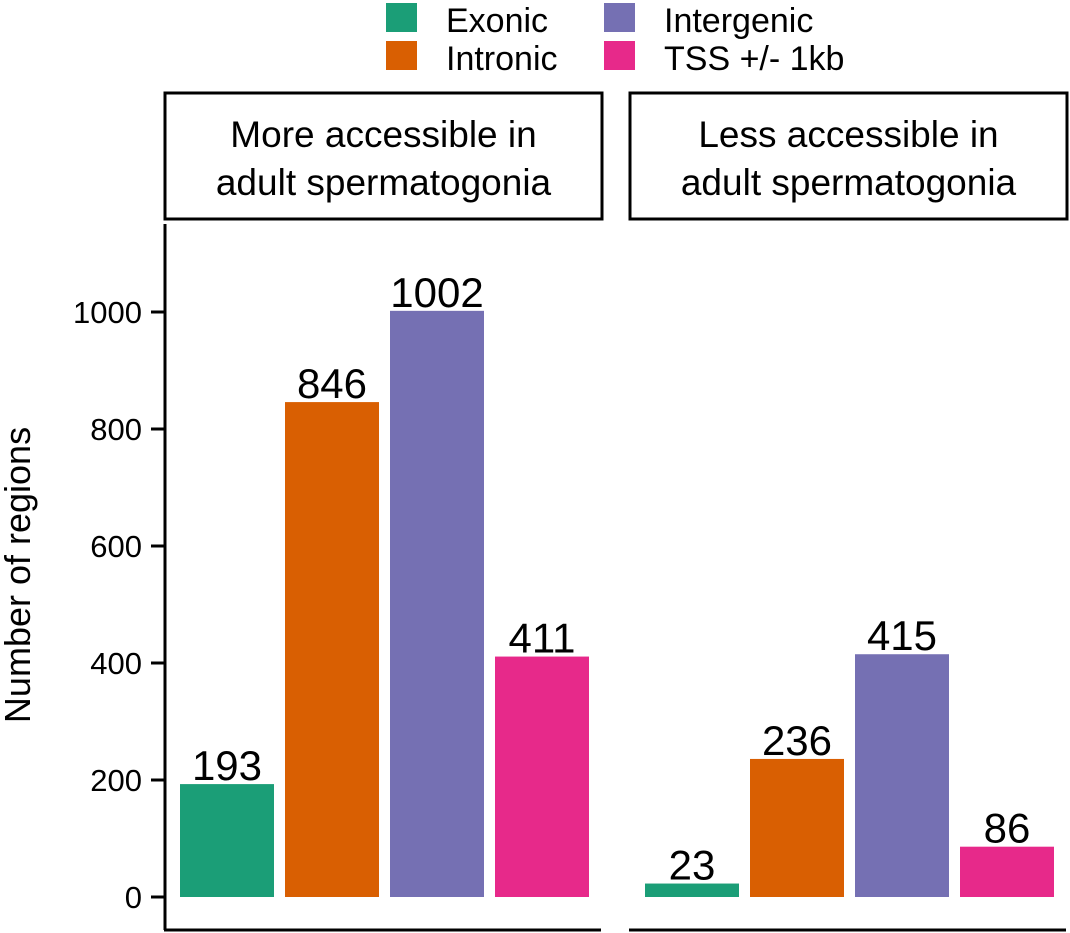  Describe the element at coordinates (848, 134) in the screenshot. I see `facet-strip-label: Less accessible in` at that location.